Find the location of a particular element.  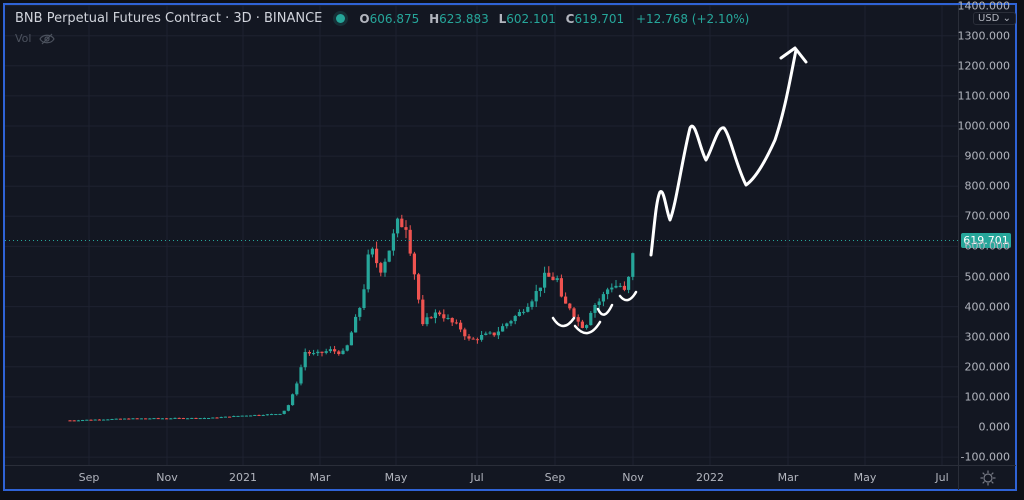

time-tick-label: Mar is located at coordinates (788, 477).